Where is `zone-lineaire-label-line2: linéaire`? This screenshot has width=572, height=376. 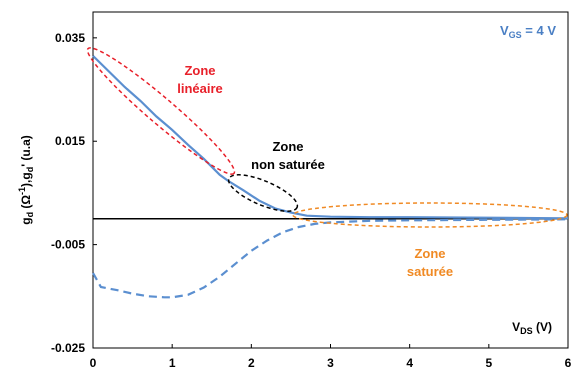
zone-lineaire-label-line2: linéaire is located at coordinates (200, 88).